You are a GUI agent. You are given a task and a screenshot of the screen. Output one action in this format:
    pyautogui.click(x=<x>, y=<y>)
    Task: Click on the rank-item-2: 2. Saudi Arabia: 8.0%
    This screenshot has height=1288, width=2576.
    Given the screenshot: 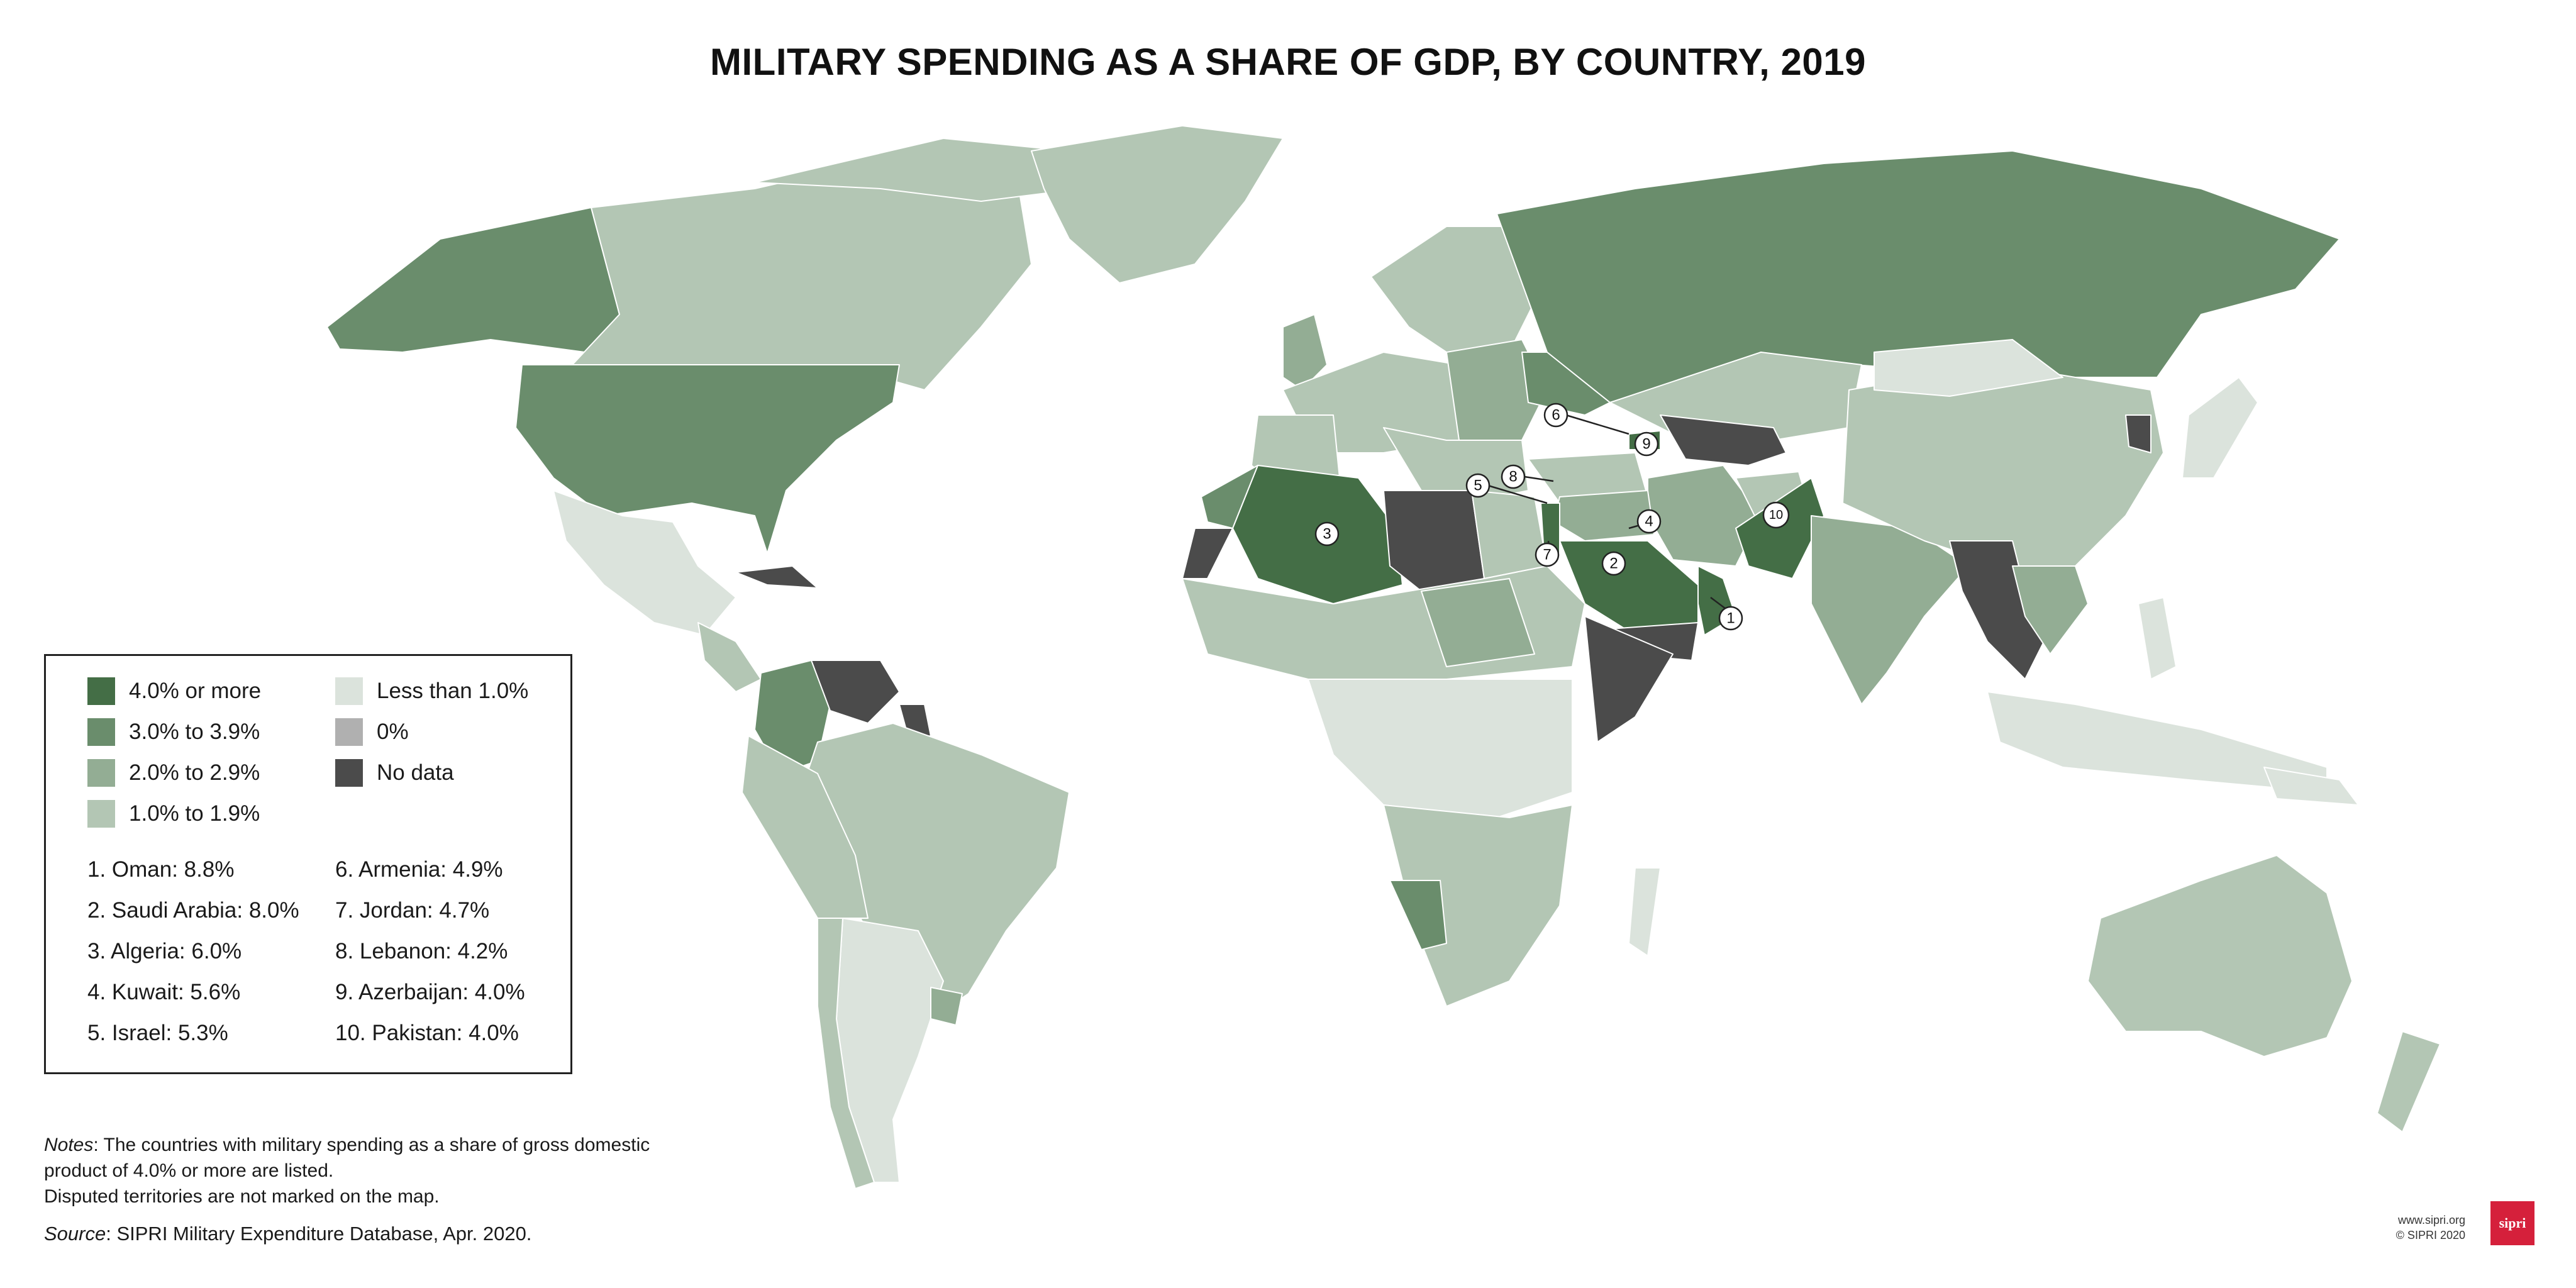 What is the action you would take?
    pyautogui.click(x=193, y=910)
    